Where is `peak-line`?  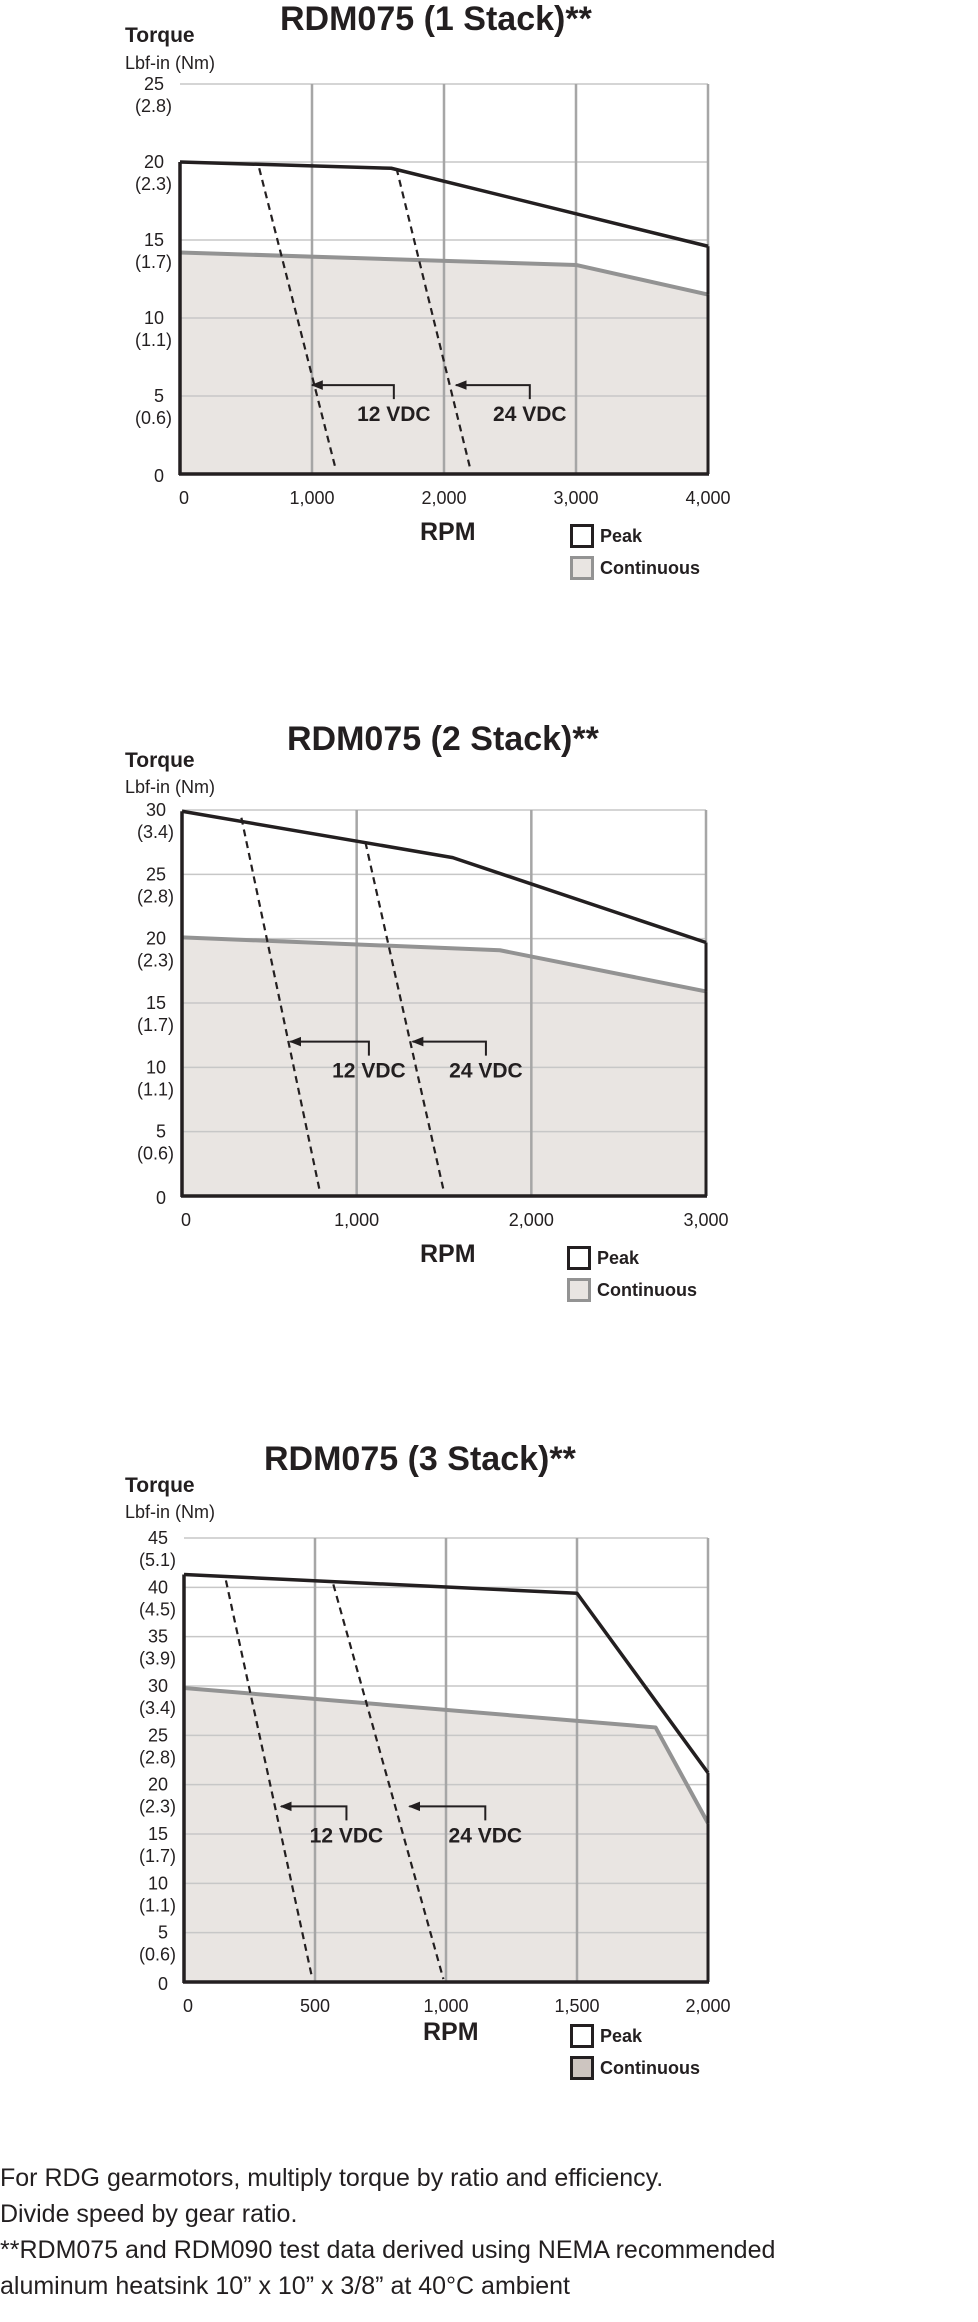
peak-line is located at coordinates (444, 877).